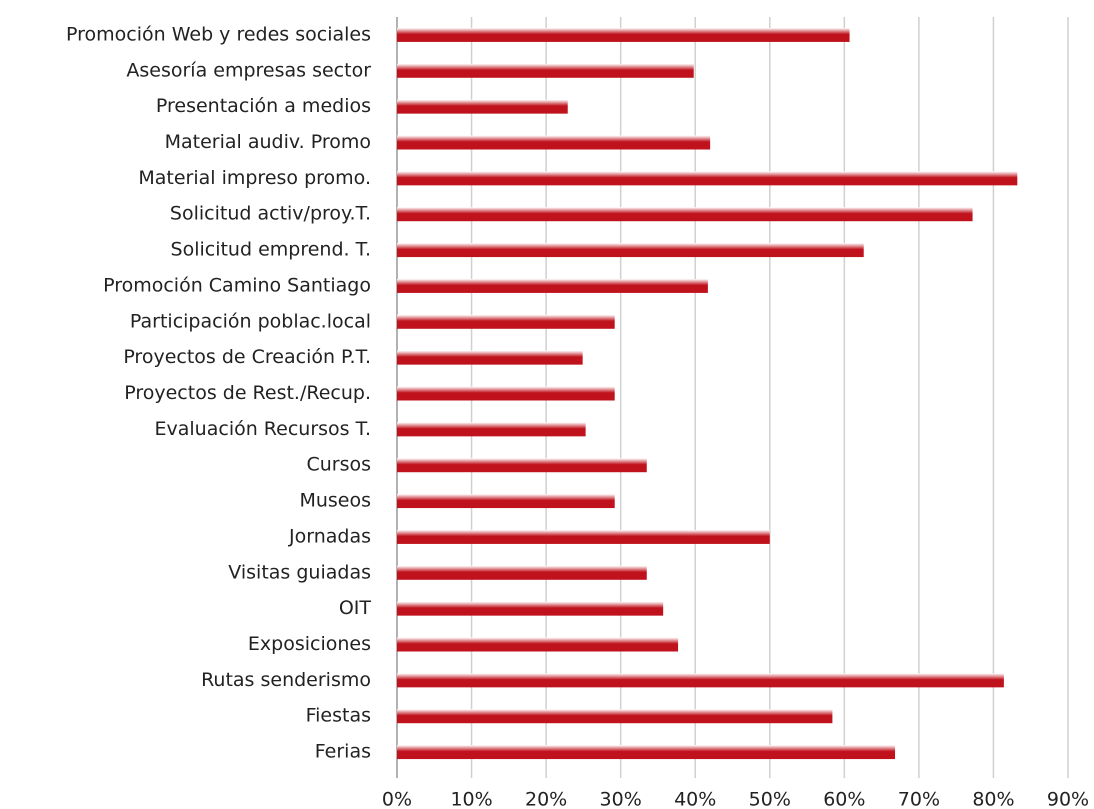  Describe the element at coordinates (237, 285) in the screenshot. I see `y-tick-label: Promoción Camino Santiago` at that location.